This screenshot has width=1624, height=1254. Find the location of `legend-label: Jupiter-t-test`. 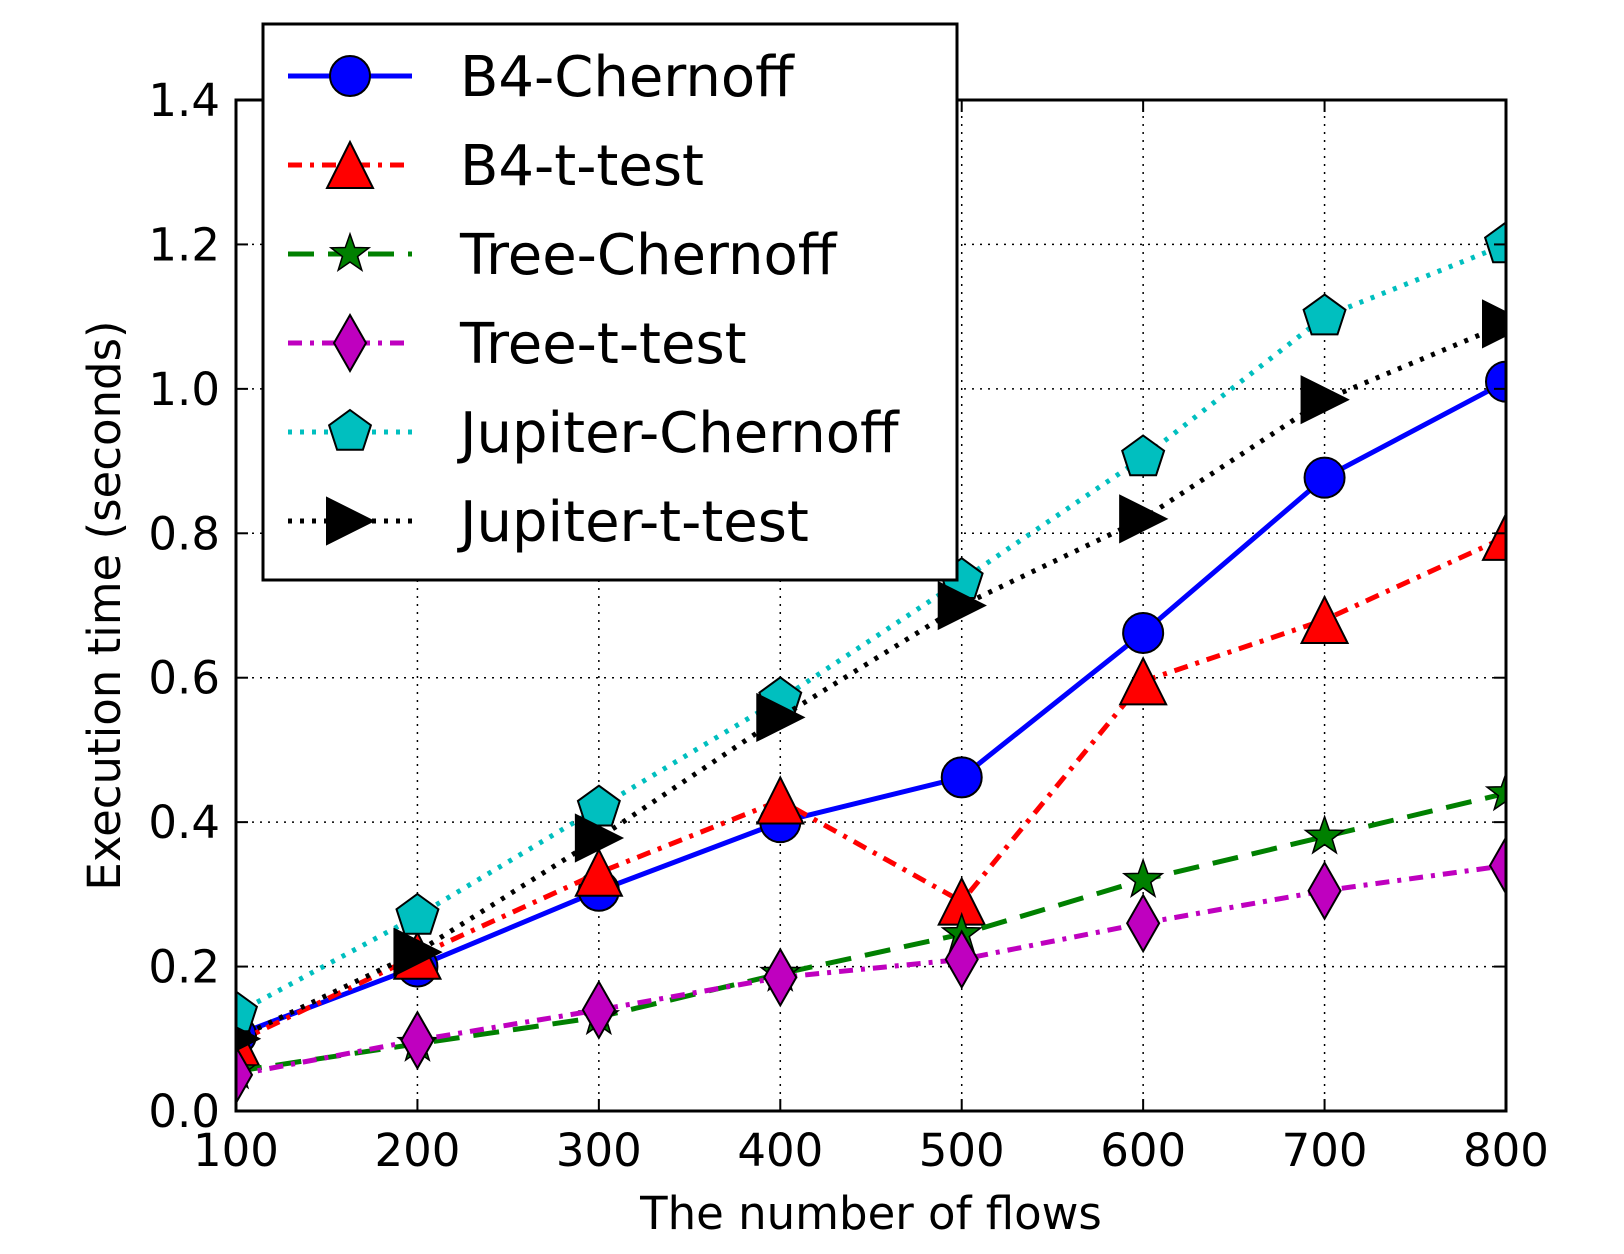

legend-label: Jupiter-t-test is located at coordinates (633, 522).